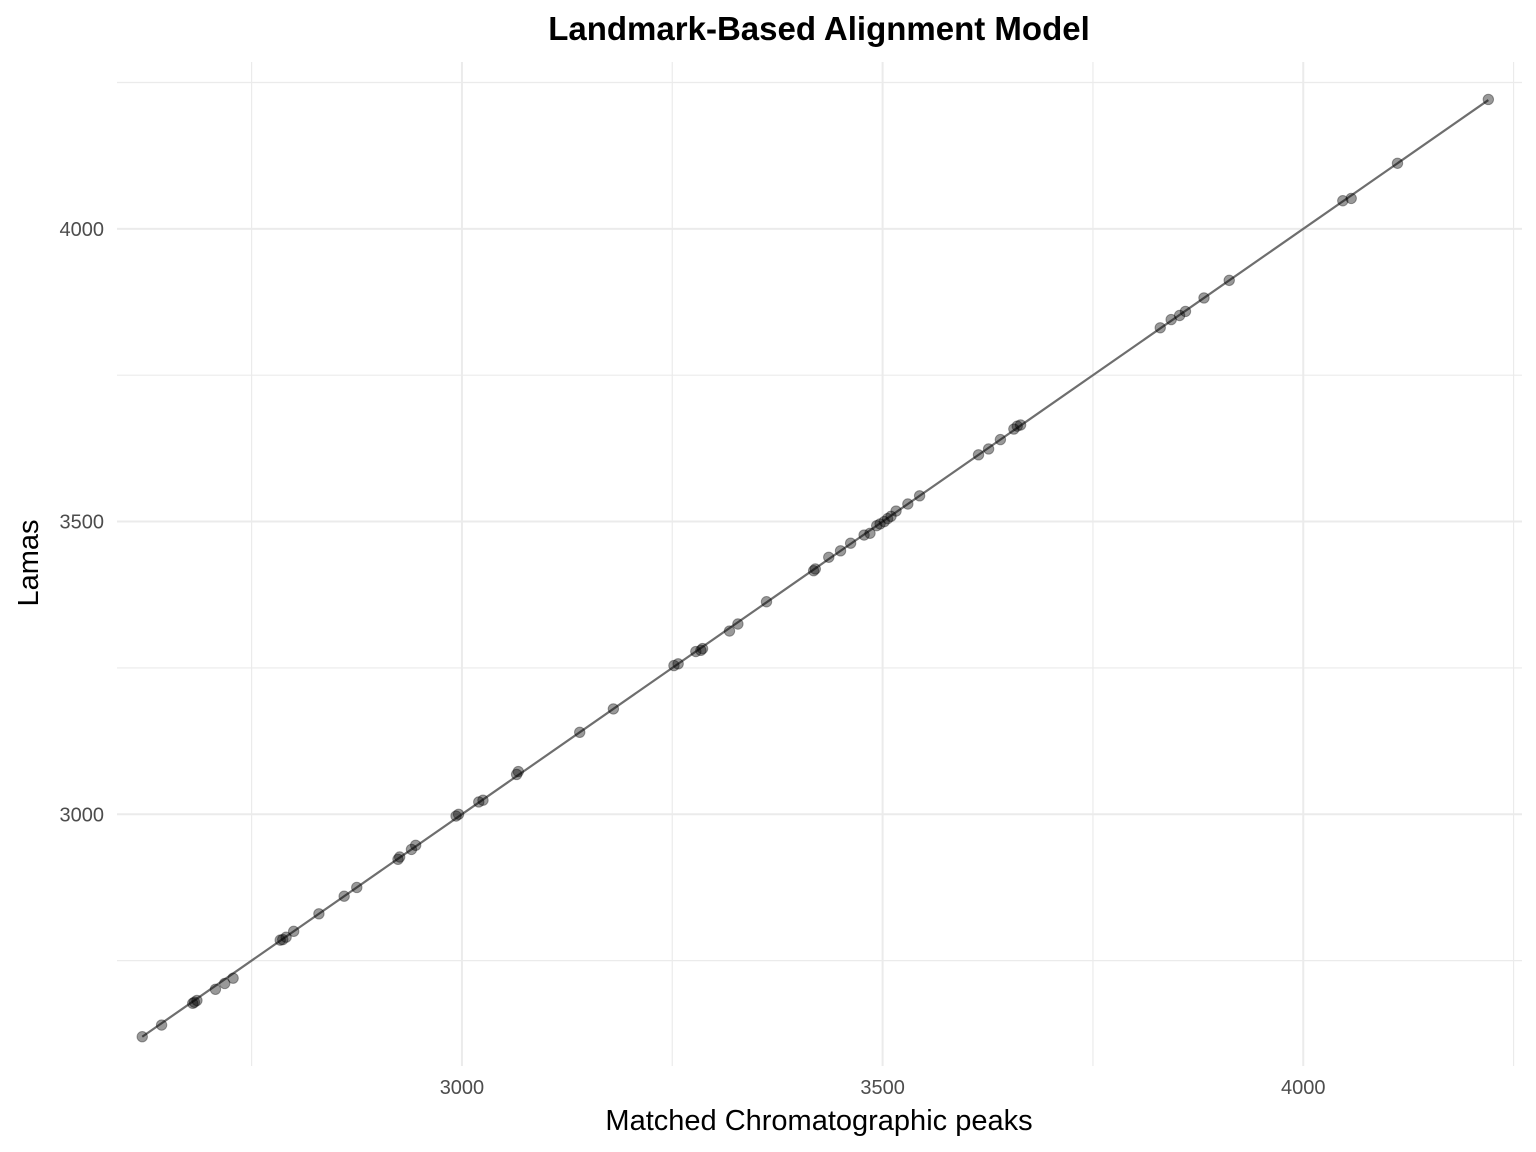 This screenshot has height=1152, width=1536. What do you see at coordinates (819, 28) in the screenshot?
I see `chart-title: Landmark-Based Alignment Model` at bounding box center [819, 28].